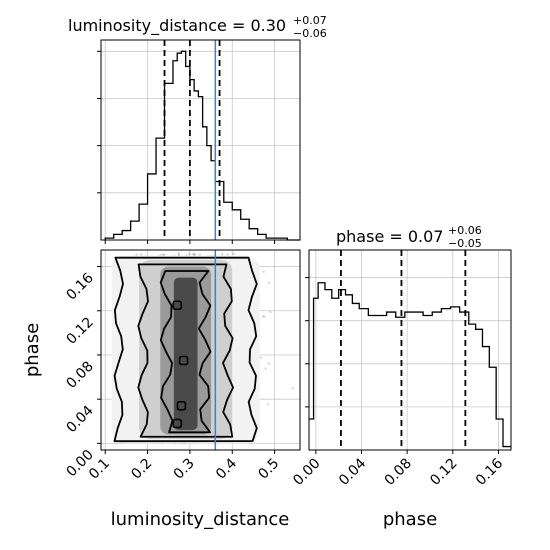  I want to click on phase-hist-grid, so click(410, 350).